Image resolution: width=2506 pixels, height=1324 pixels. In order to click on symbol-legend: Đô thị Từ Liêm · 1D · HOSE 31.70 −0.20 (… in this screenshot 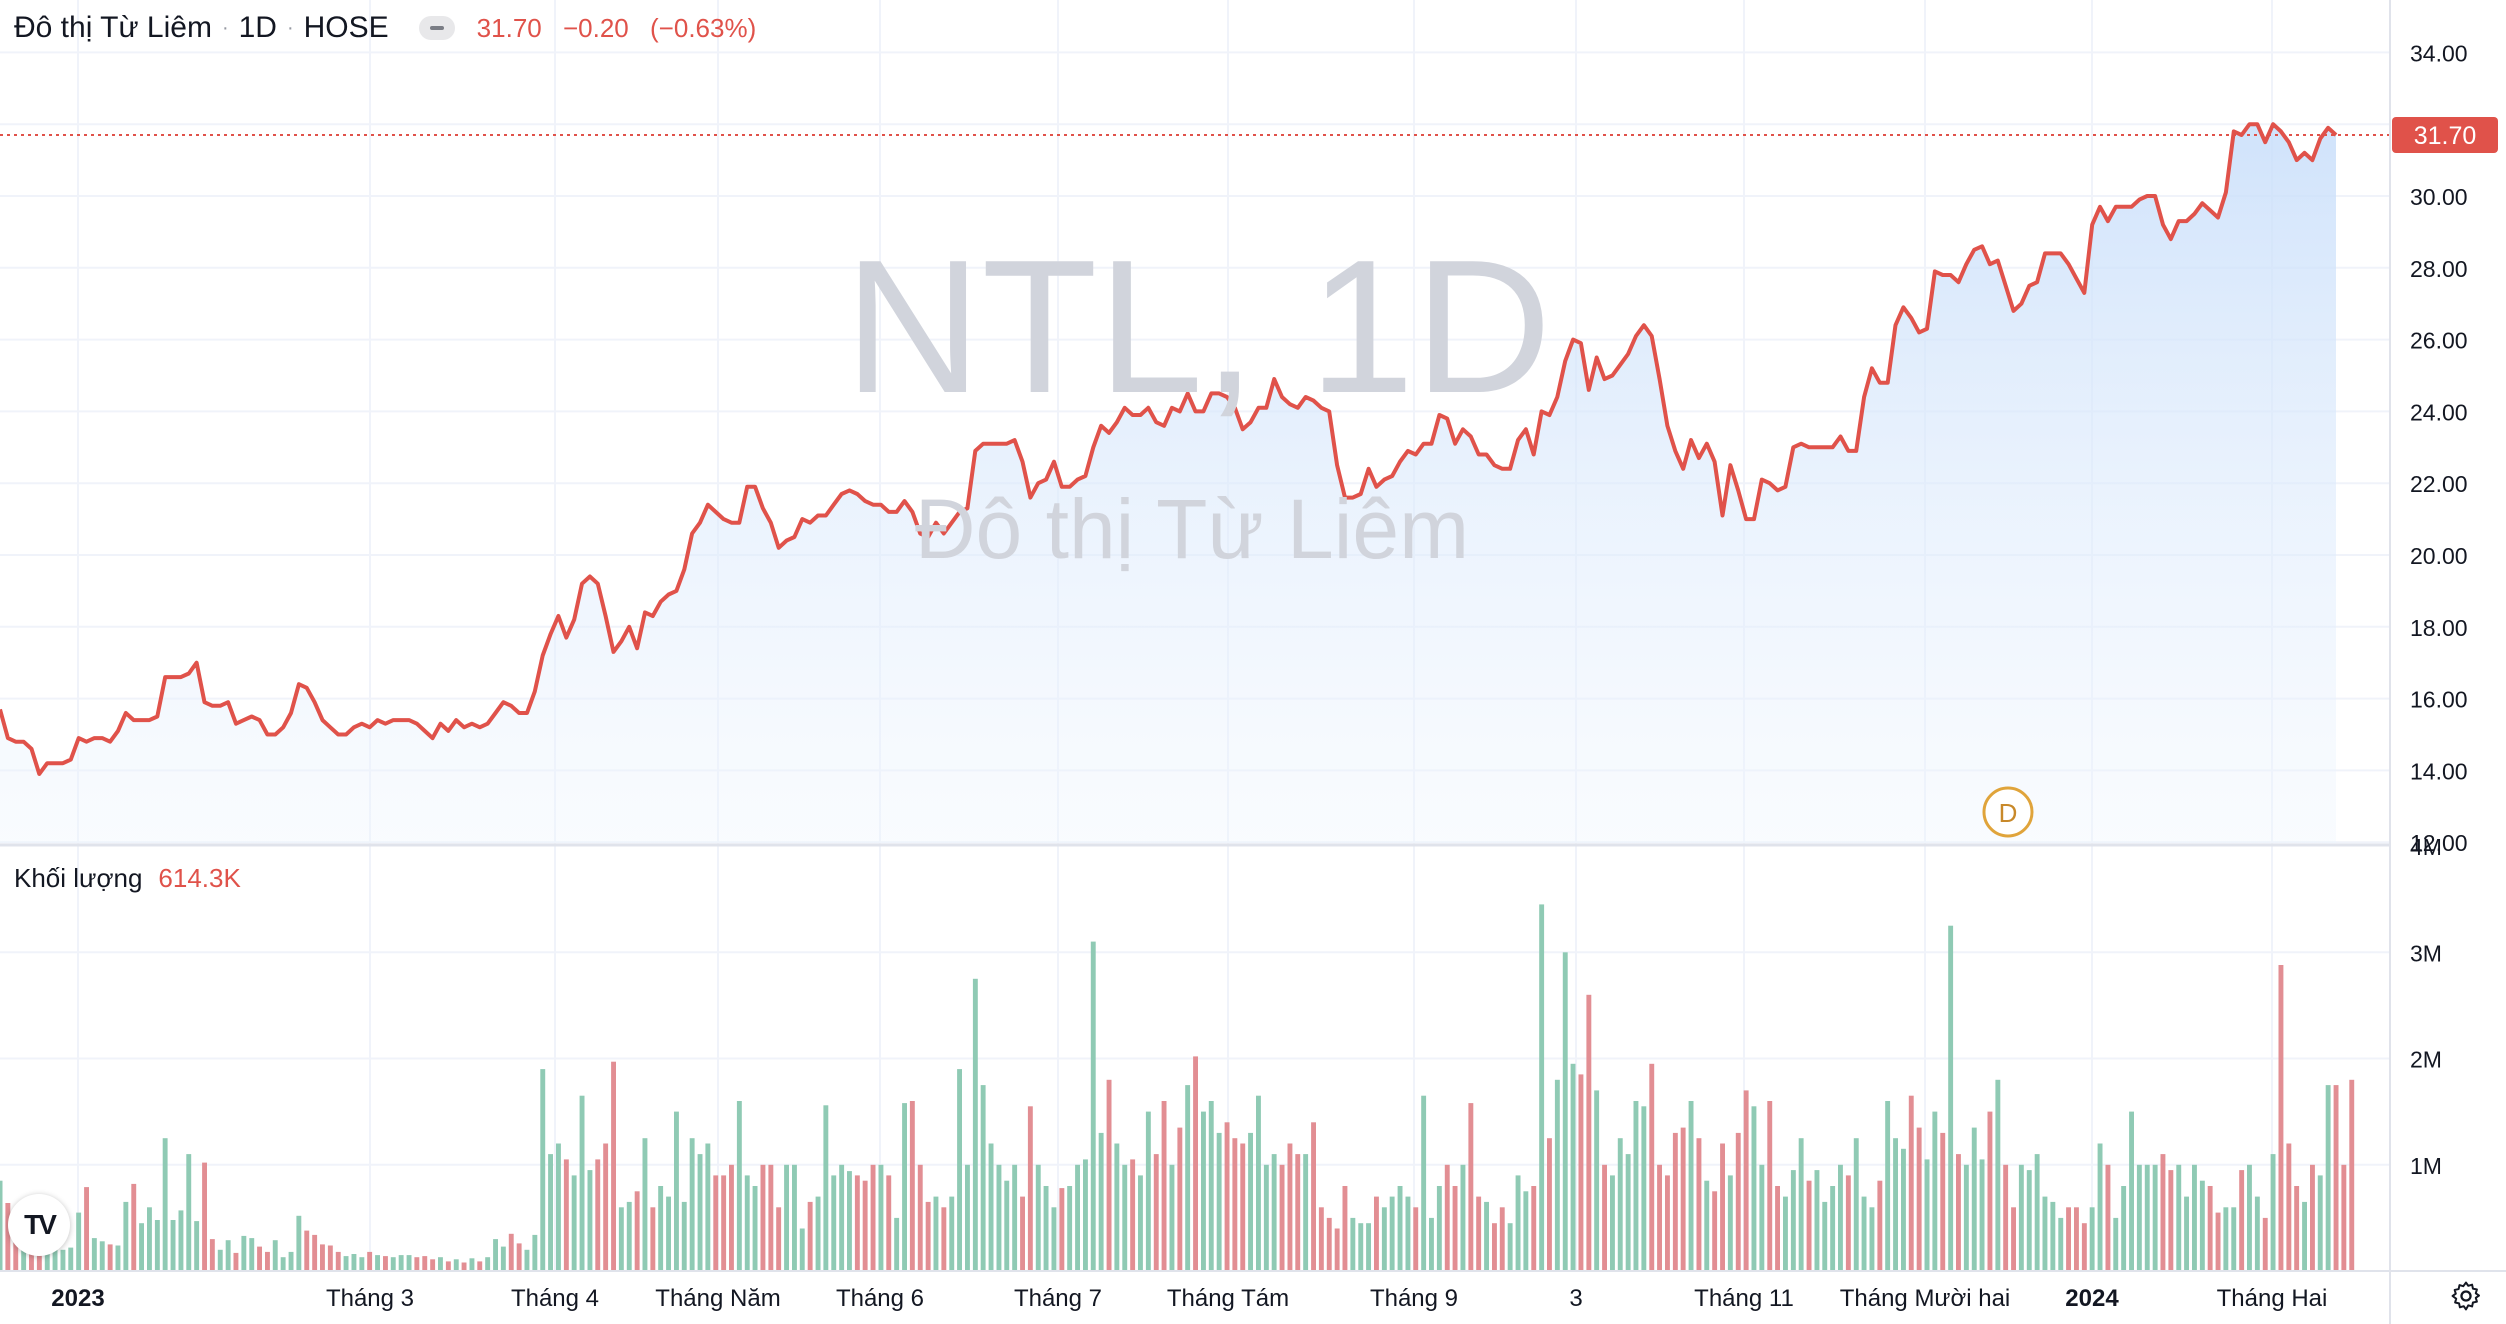, I will do `click(392, 28)`.